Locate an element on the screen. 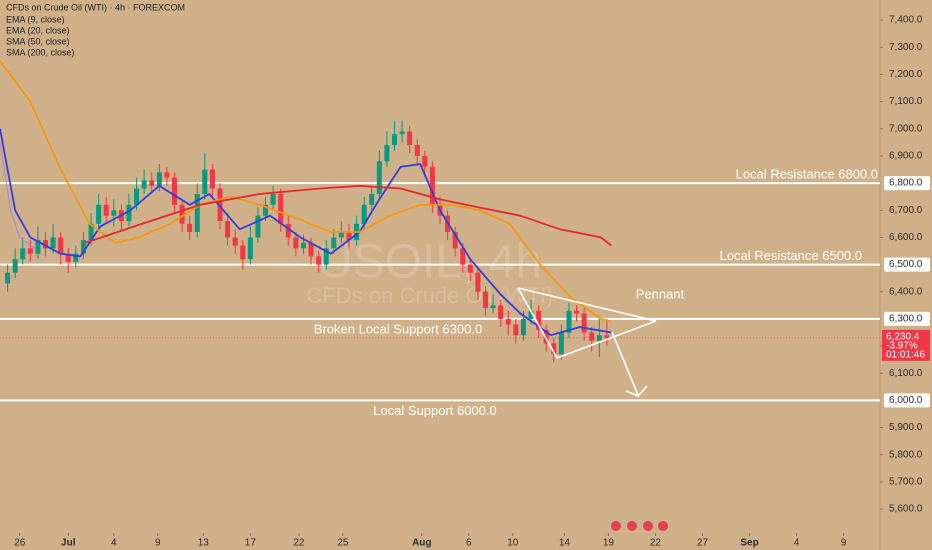 The width and height of the screenshot is (932, 550). legend-entry: SMA (200, close) is located at coordinates (40, 52).